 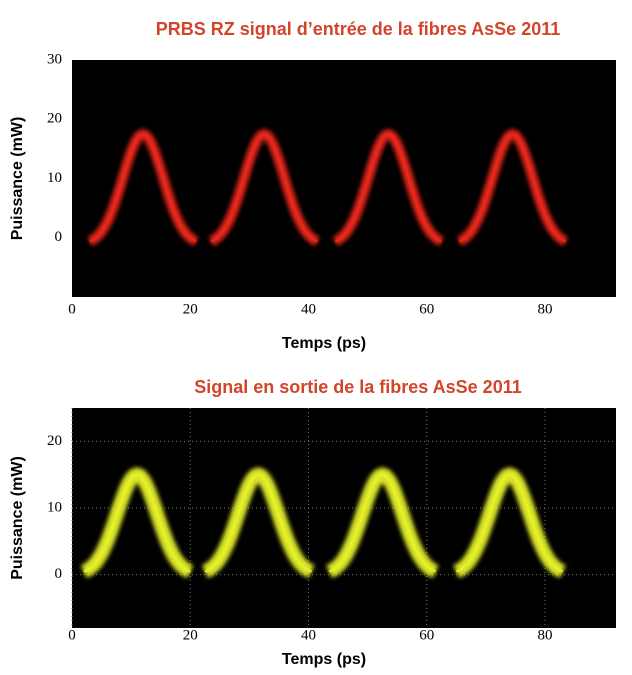 I want to click on chart-title: Signal en sortie de la fibres AsSe 2011, so click(x=357, y=387).